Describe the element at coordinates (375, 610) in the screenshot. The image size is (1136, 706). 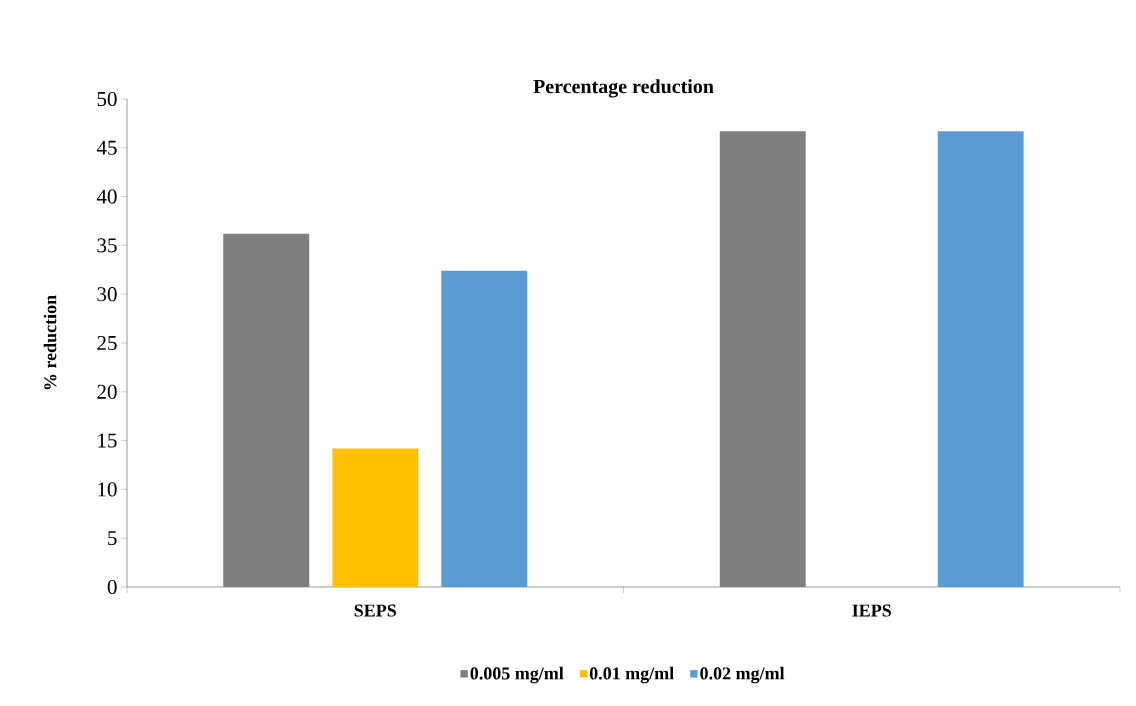
I see `x-tick-label: SEPS` at that location.